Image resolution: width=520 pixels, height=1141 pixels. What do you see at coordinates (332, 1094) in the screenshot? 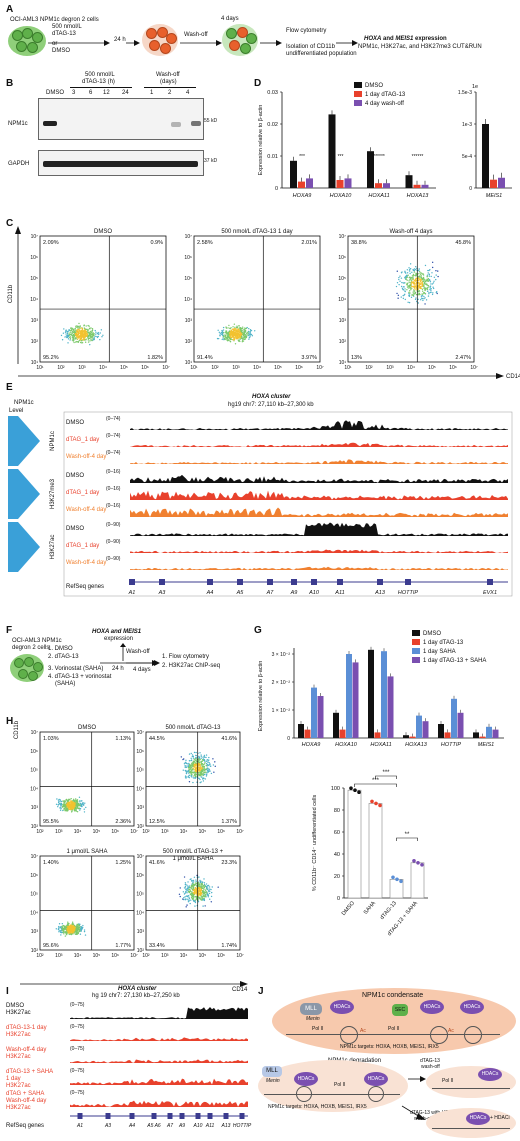
I see `dna-line` at bounding box center [332, 1094].